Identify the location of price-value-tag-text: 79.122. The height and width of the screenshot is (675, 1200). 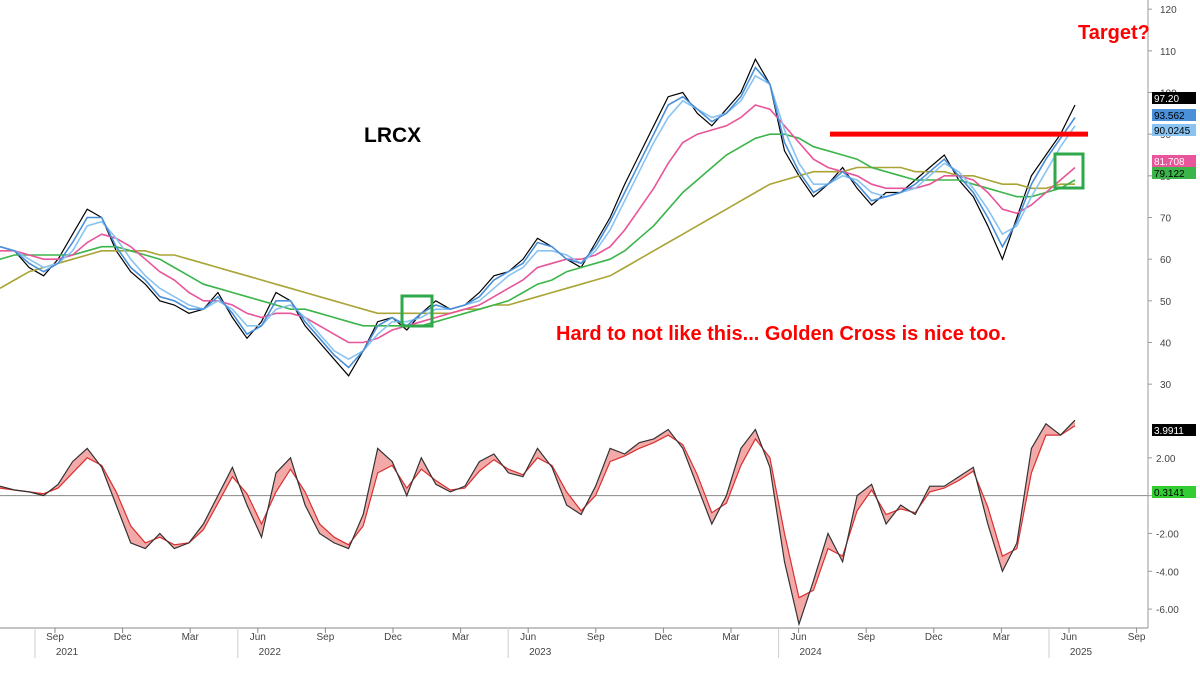
(1169, 174).